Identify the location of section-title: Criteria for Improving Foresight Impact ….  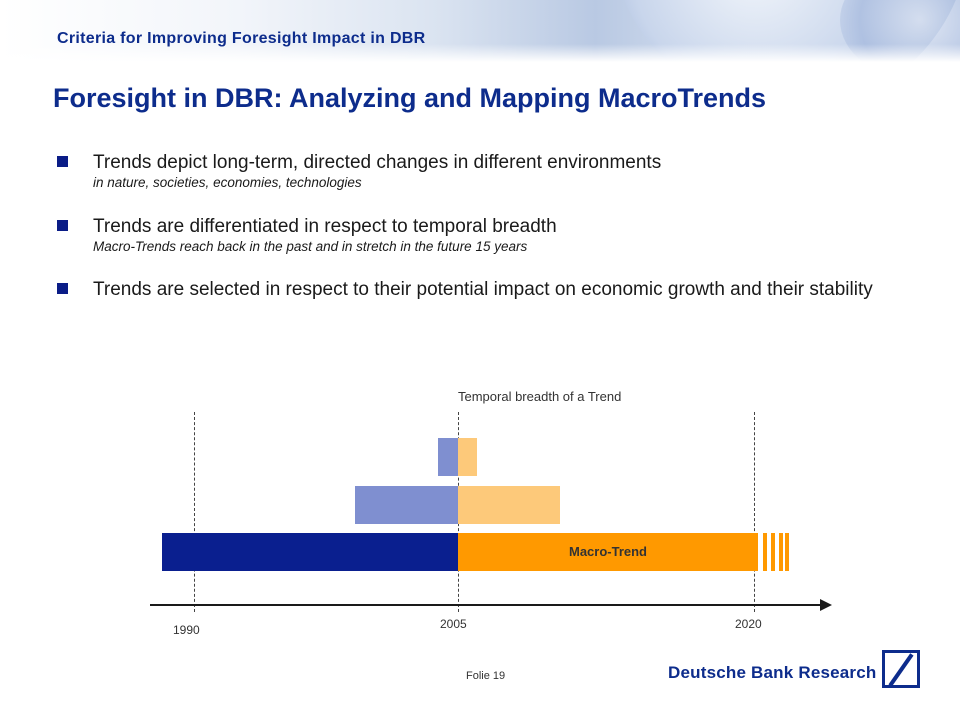
(241, 38).